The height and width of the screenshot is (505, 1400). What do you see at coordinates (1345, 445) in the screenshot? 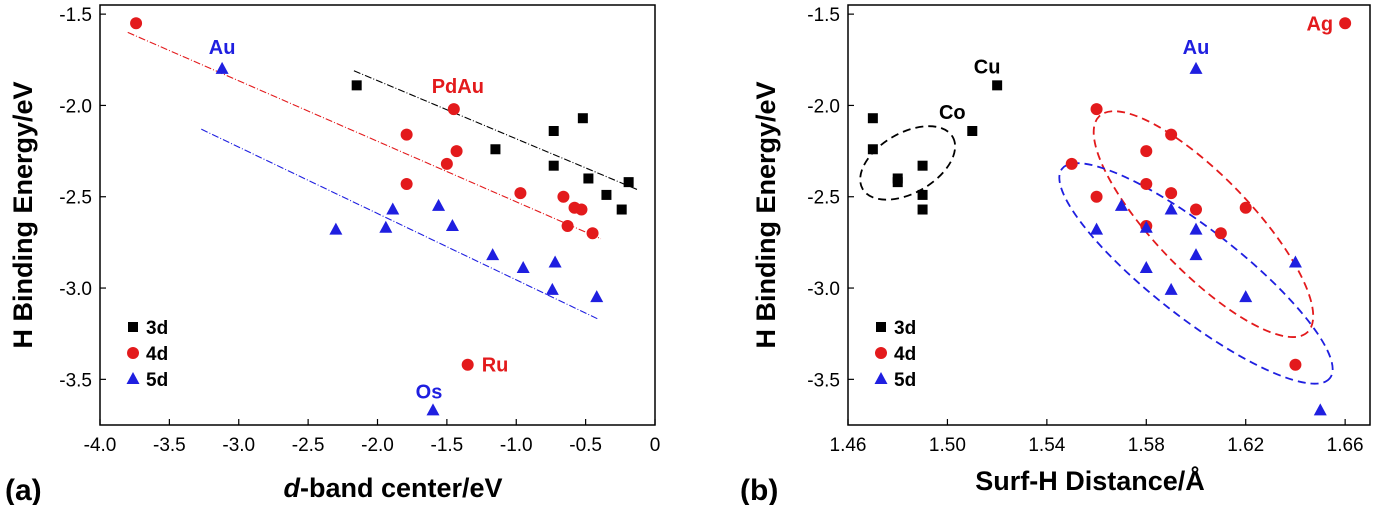
I see `chart-b-xtick-label: 1.66` at bounding box center [1345, 445].